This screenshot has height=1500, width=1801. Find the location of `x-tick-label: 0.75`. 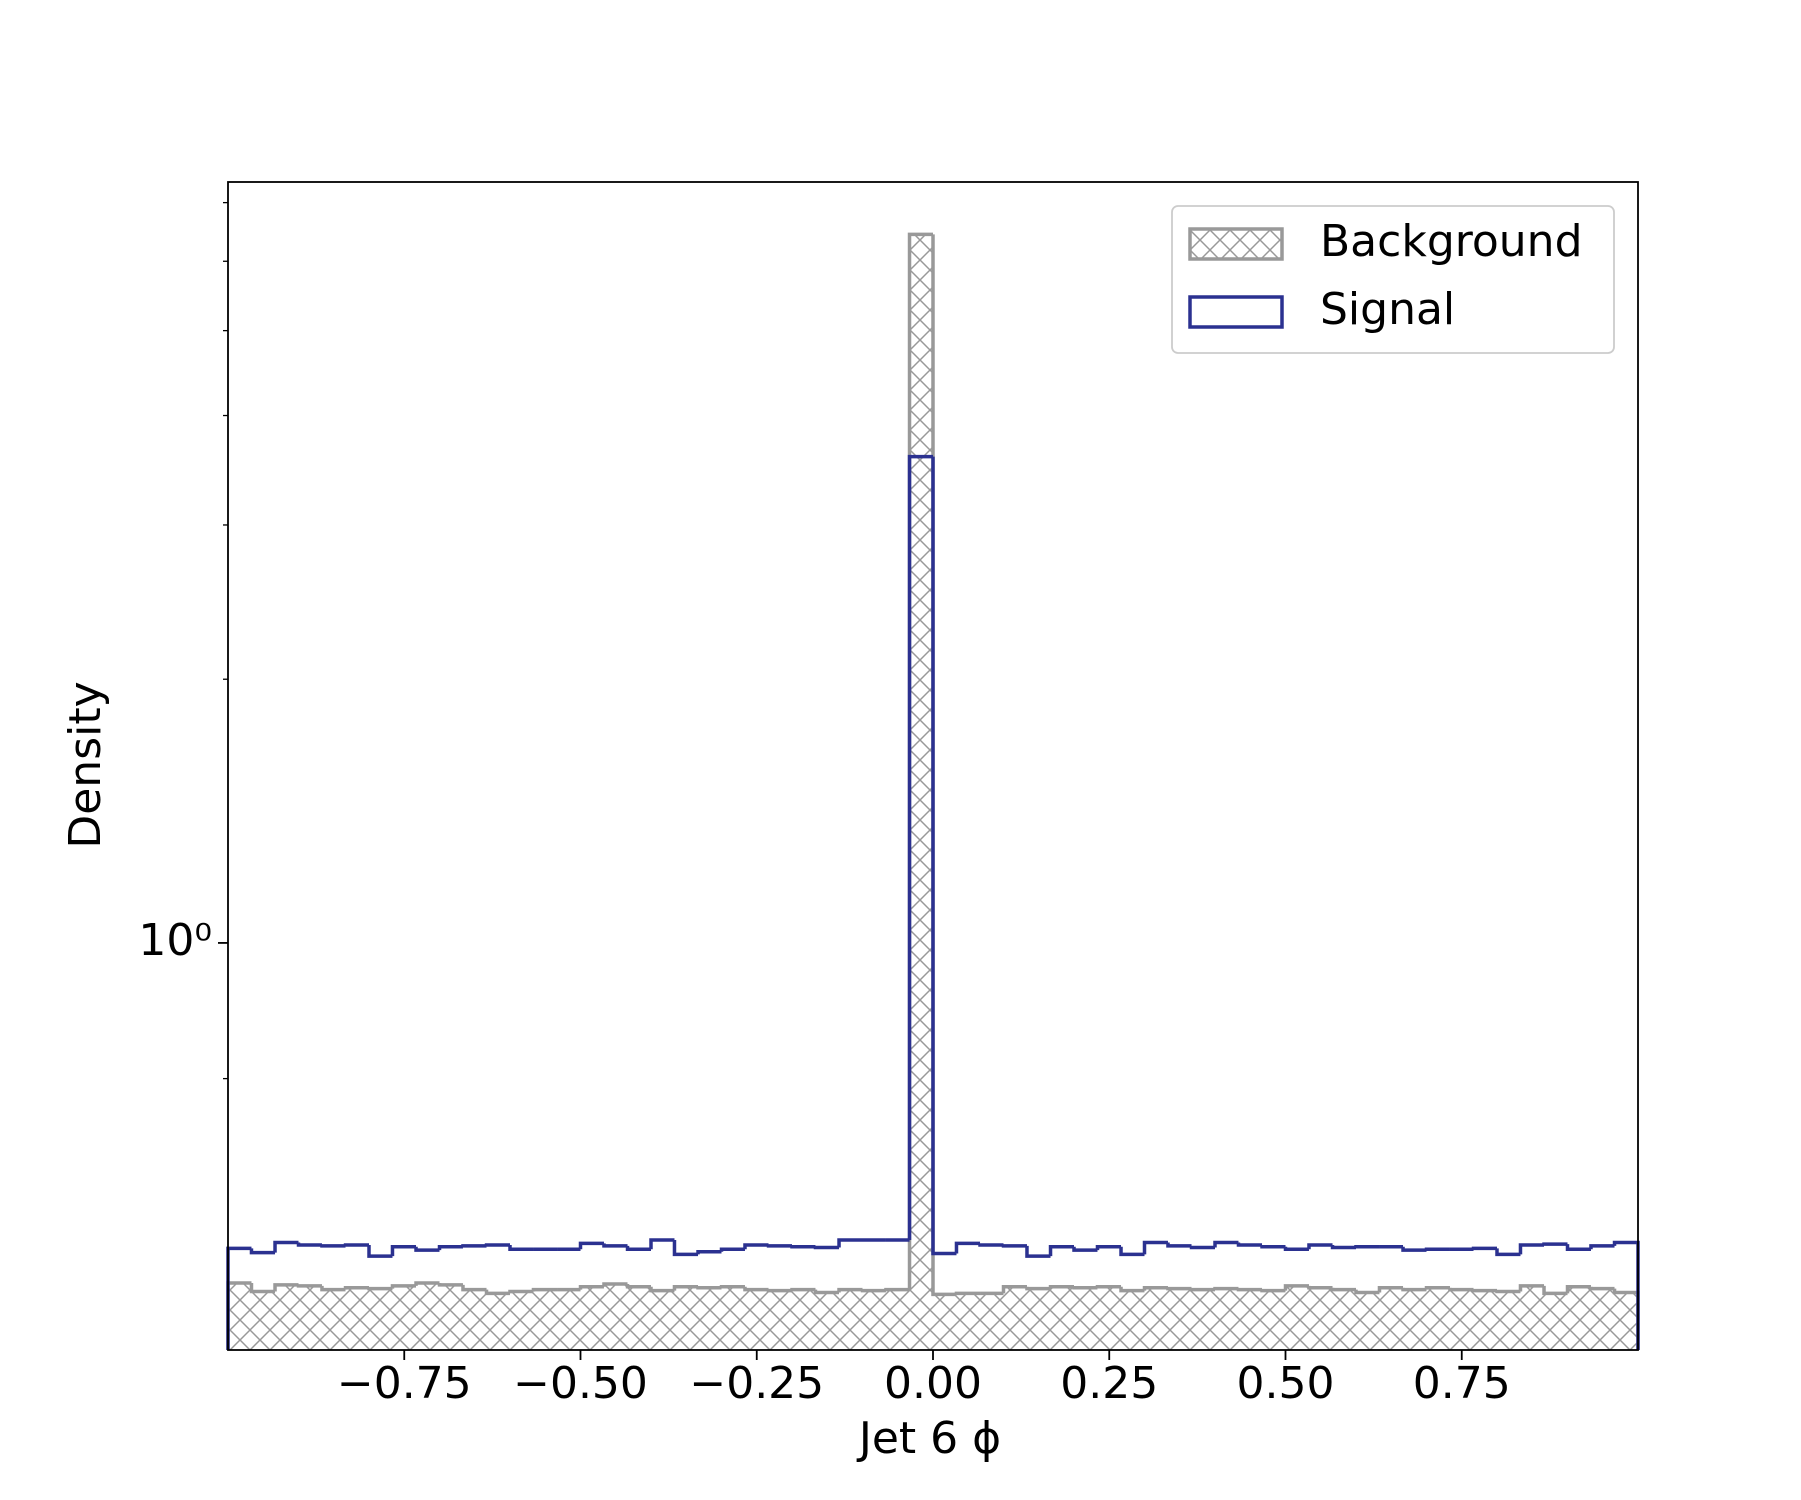

x-tick-label: 0.75 is located at coordinates (1462, 1383).